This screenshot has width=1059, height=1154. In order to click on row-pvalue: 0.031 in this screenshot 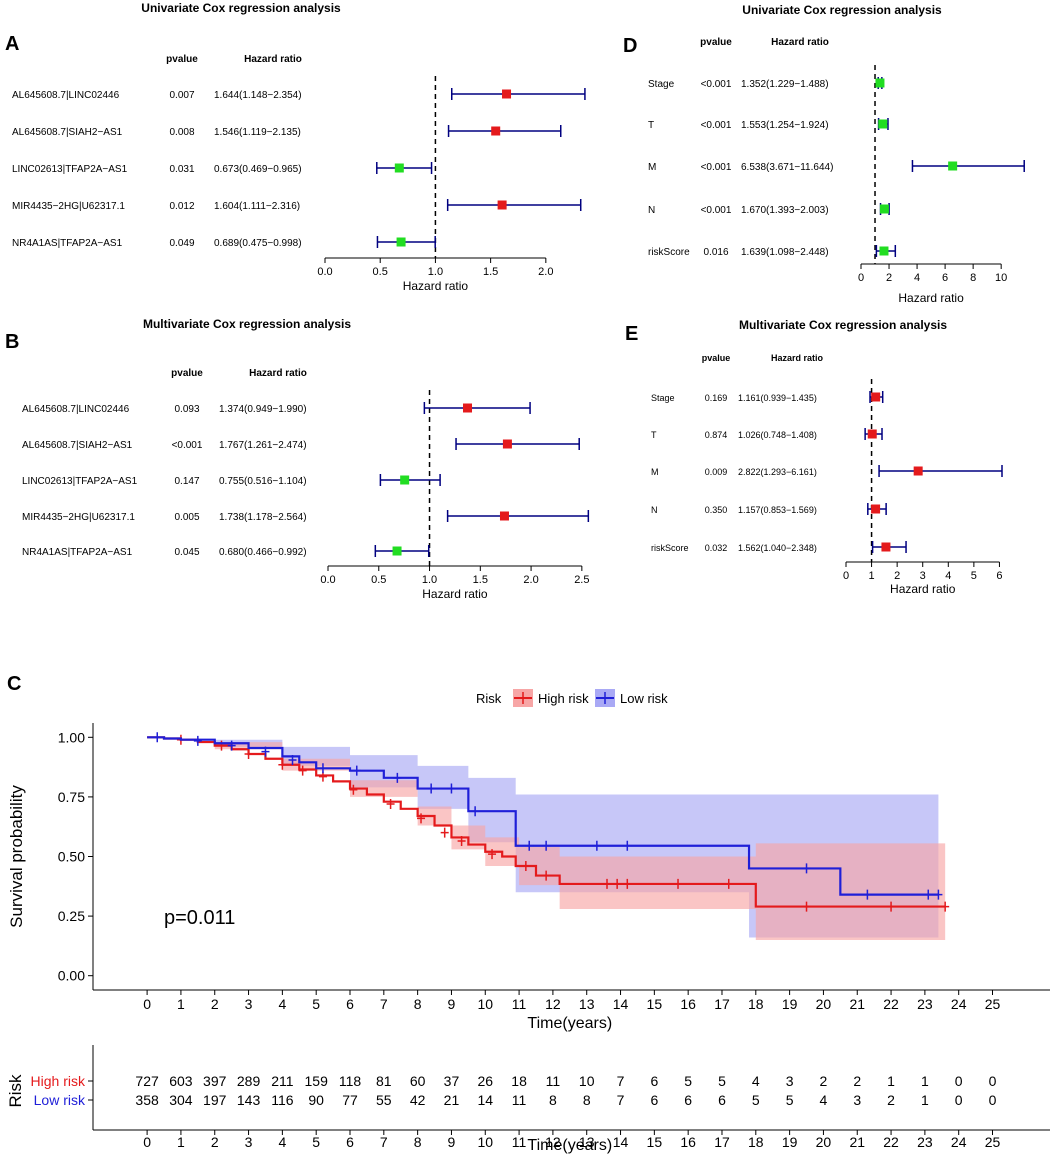, I will do `click(181, 169)`.